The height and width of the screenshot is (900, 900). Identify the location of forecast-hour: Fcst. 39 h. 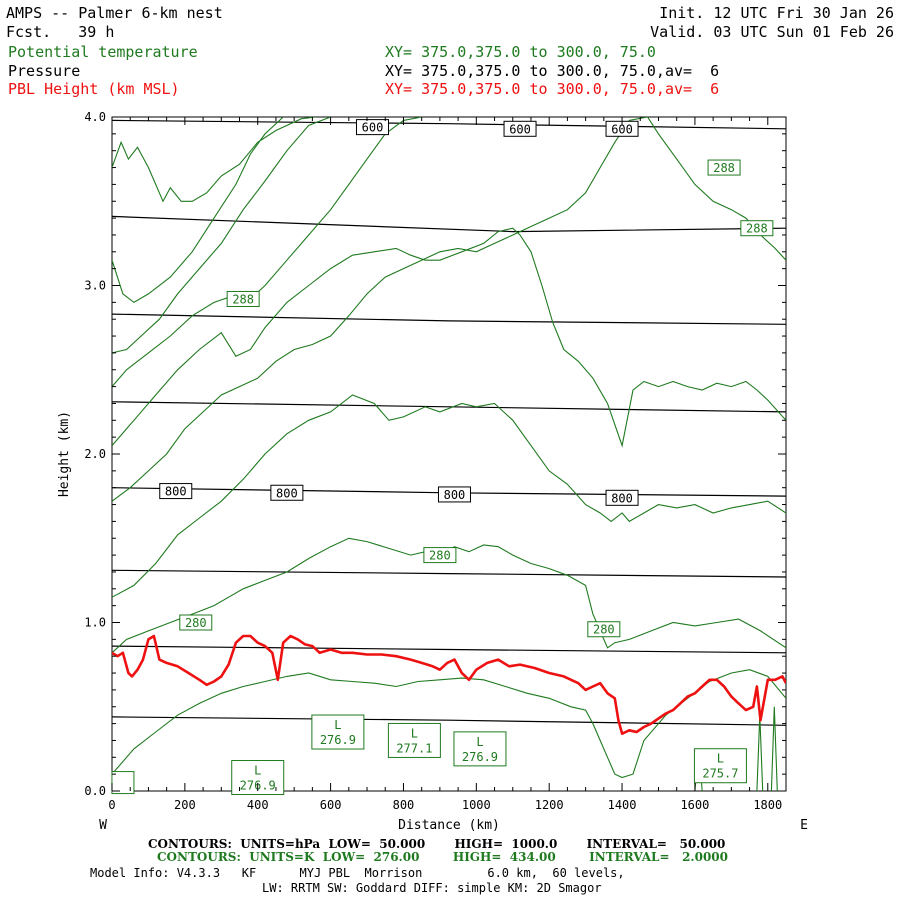
(60, 32).